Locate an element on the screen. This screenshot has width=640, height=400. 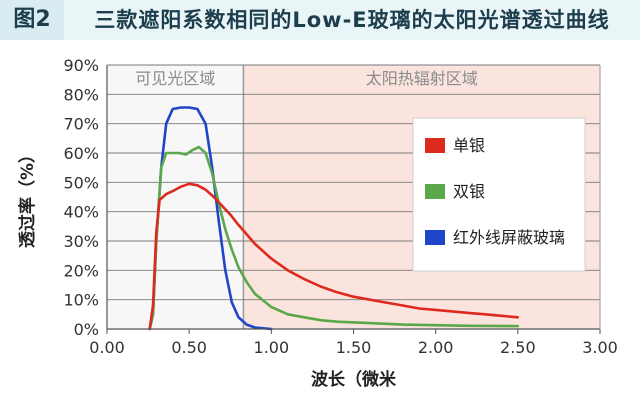
chart-title: 三款遮阳系数相同的Low-E玻璃的太阳光谱透过曲线 is located at coordinates (352, 20).